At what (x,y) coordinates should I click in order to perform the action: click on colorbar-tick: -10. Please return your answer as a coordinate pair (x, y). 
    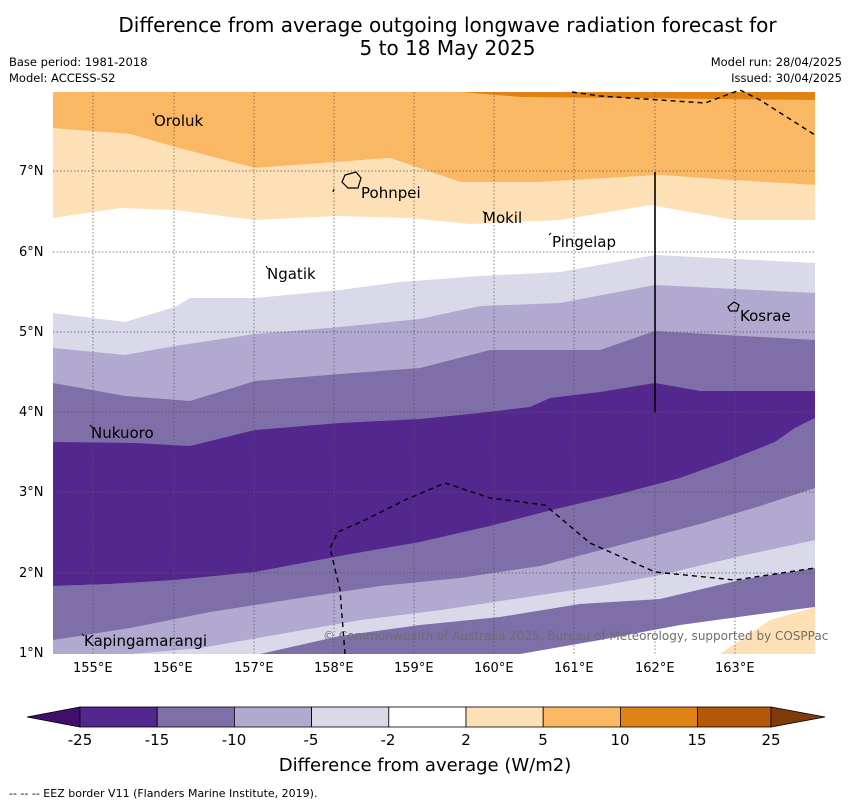
    Looking at the image, I should click on (234, 740).